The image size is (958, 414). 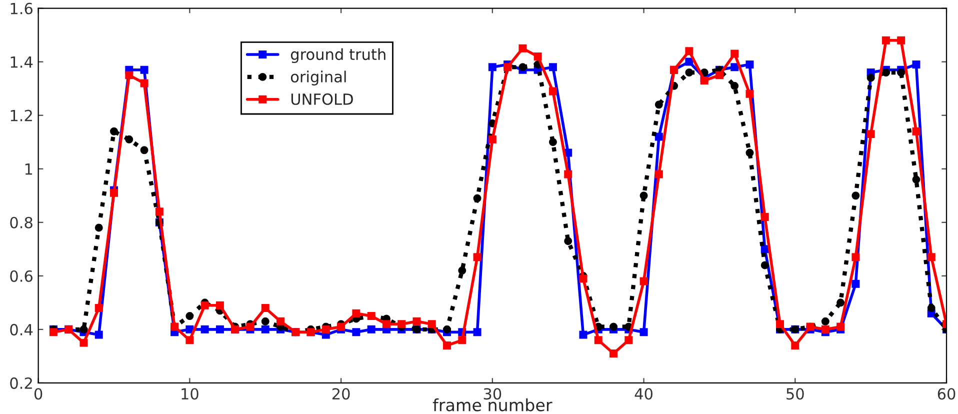 What do you see at coordinates (21, 383) in the screenshot?
I see `y-tick-label: 0.2` at bounding box center [21, 383].